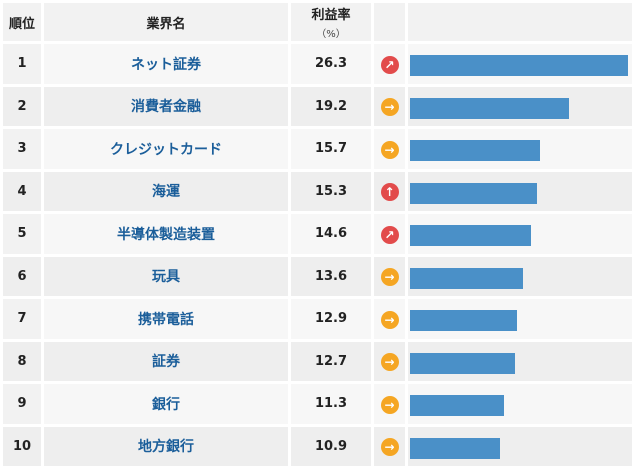  What do you see at coordinates (331, 34) in the screenshot?
I see `profit-rate-unit-label: （%）` at bounding box center [331, 34].